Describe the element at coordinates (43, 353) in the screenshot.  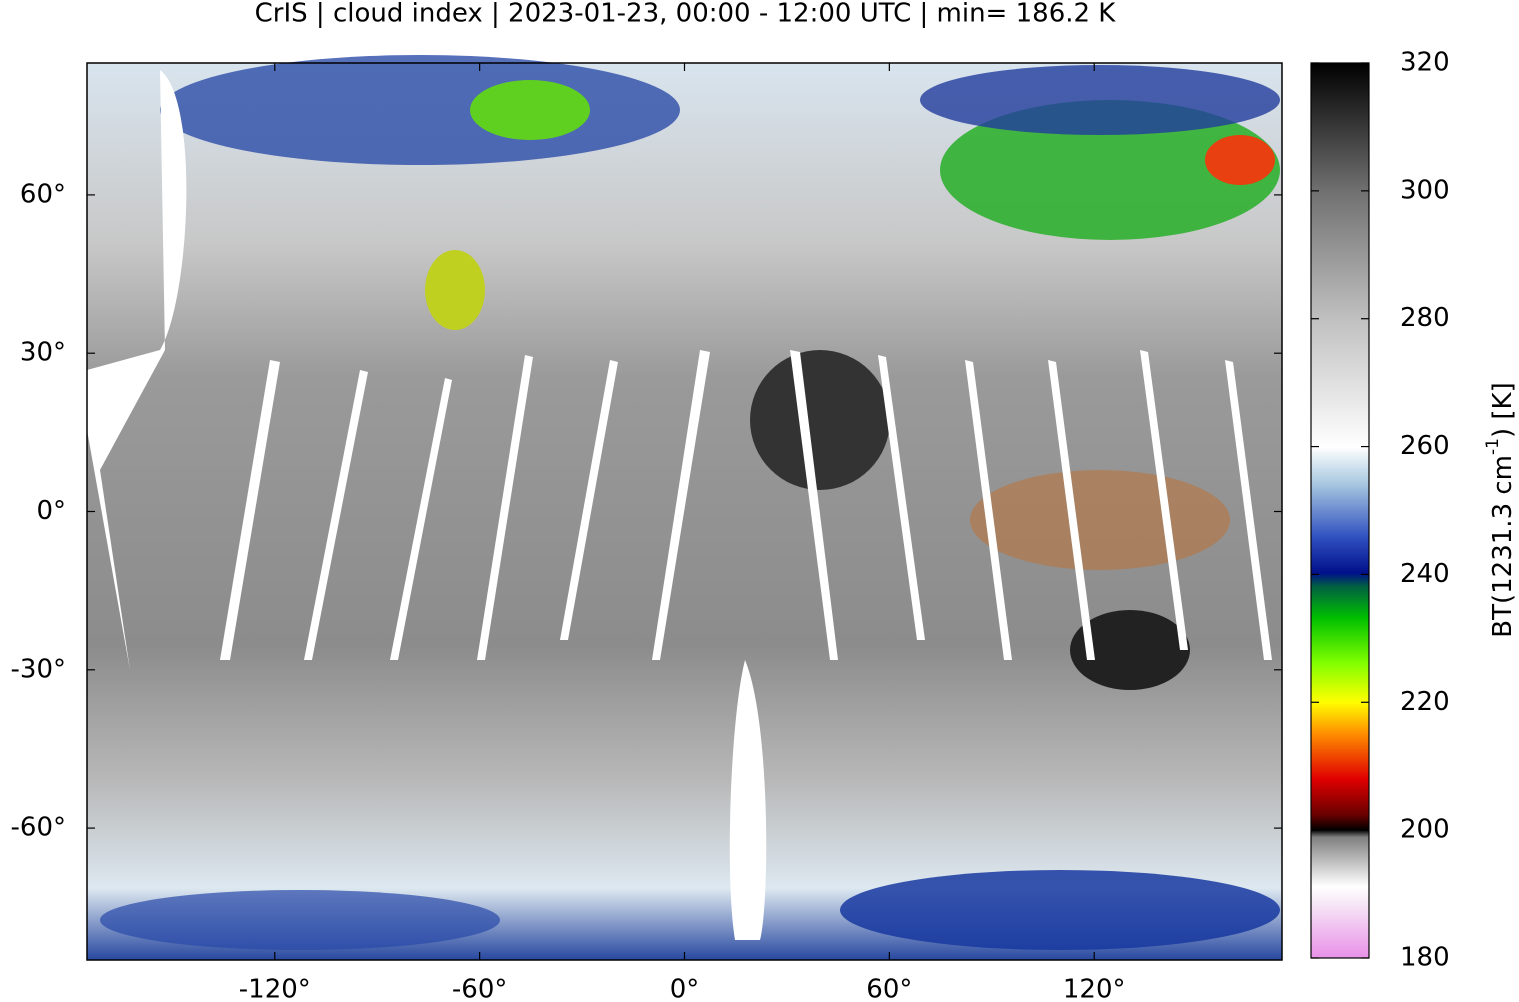
I see `y-tick-label: 30°` at that location.